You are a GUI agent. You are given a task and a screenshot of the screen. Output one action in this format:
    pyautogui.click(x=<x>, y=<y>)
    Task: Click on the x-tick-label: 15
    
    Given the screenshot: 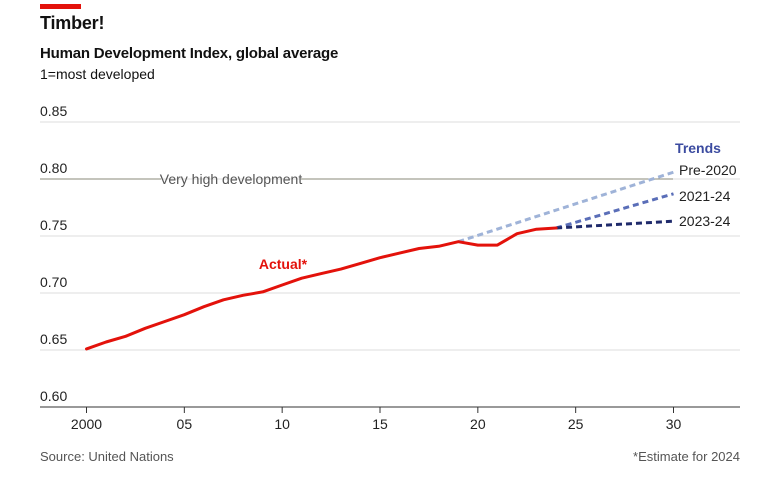 What is the action you would take?
    pyautogui.click(x=380, y=424)
    